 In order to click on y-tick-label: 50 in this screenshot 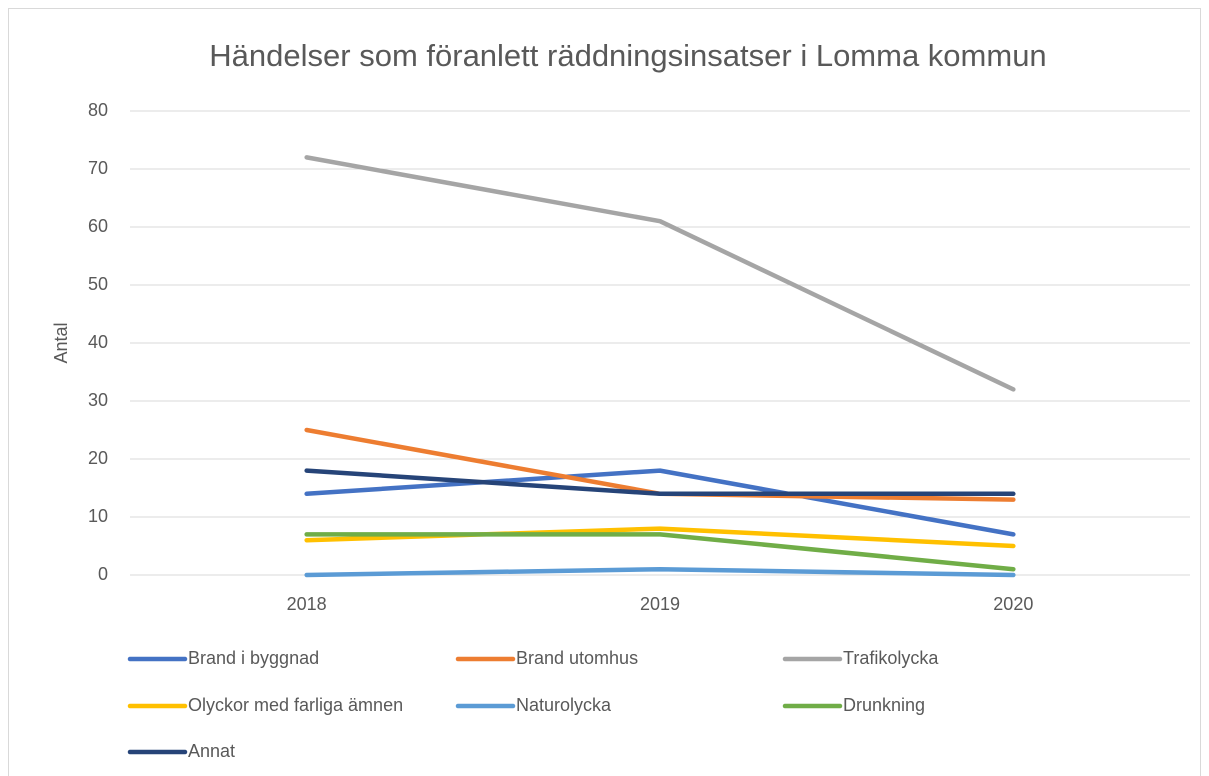, I will do `click(98, 284)`.